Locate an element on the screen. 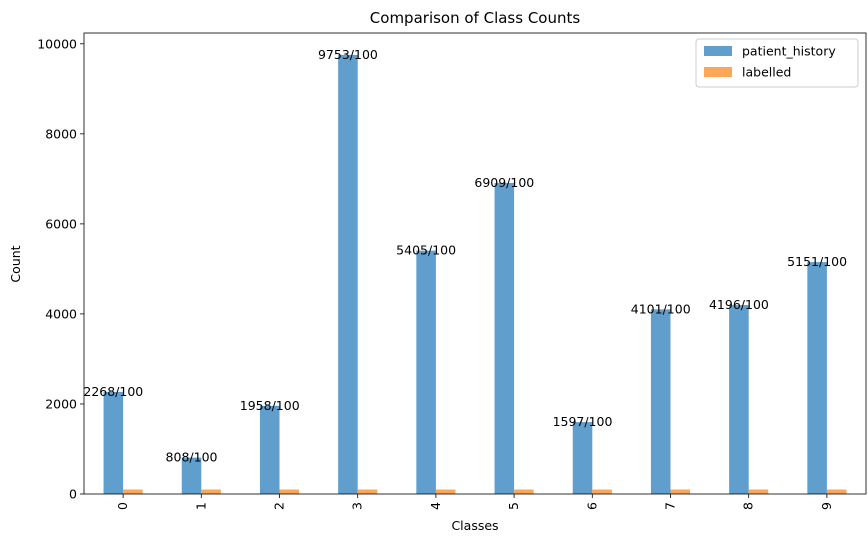 The image size is (868, 542). data-label-5: 6909/100 is located at coordinates (504, 182).